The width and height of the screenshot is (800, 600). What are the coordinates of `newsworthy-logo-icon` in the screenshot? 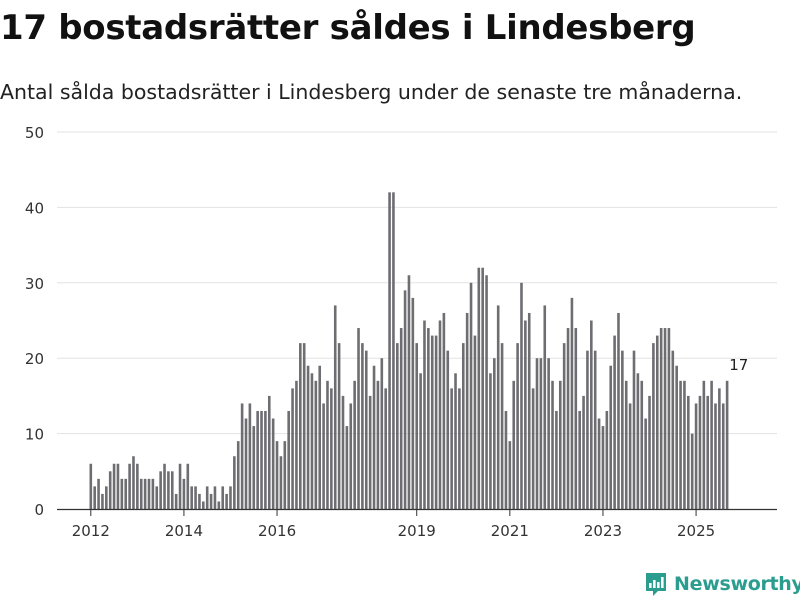 It's located at (656, 584).